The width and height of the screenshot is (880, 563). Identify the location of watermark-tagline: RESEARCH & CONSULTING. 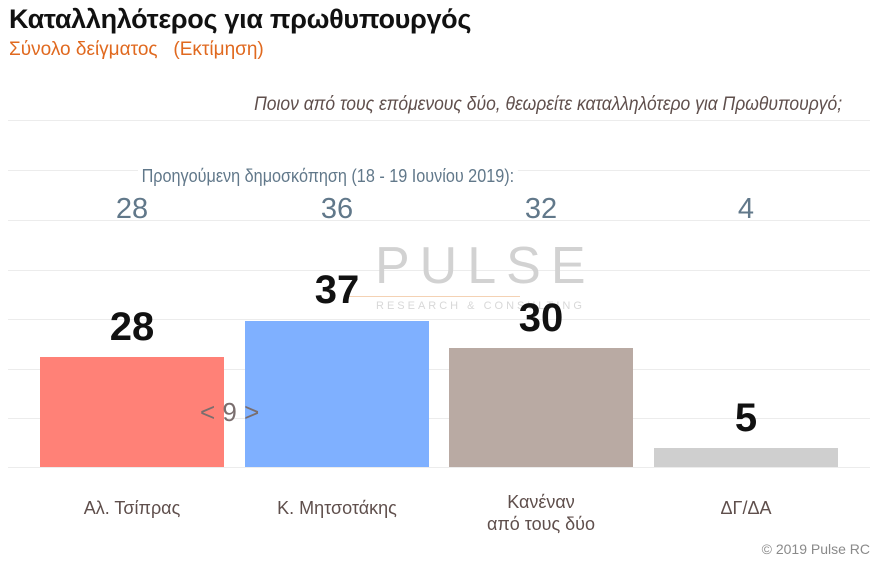
(480, 306).